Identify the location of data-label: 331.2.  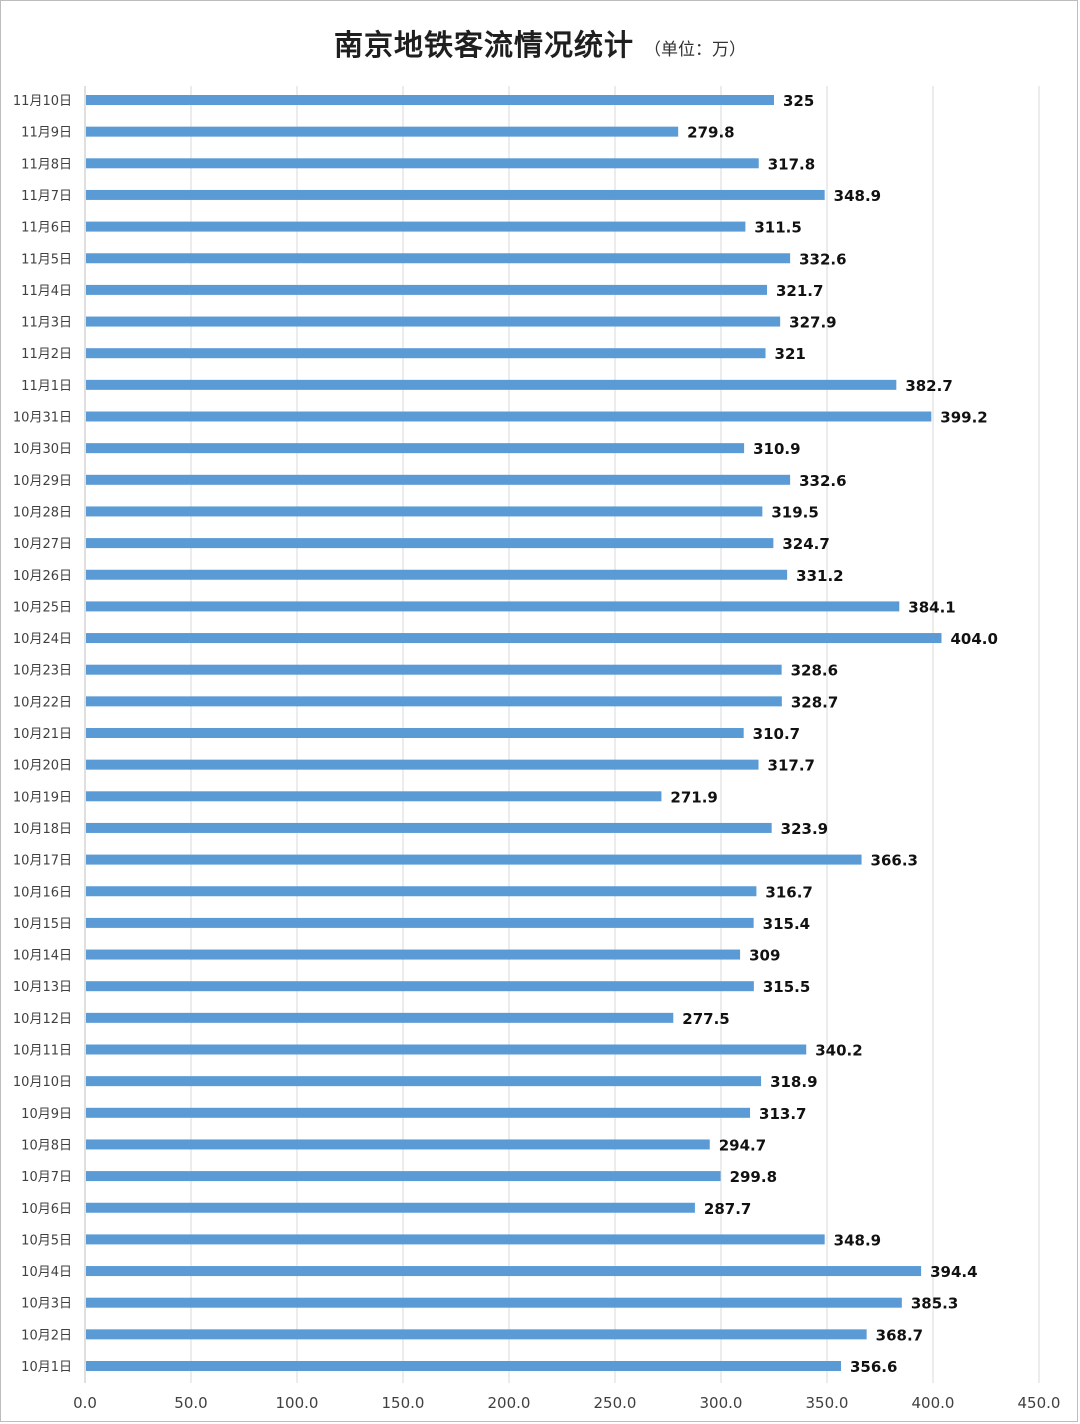
(819, 576).